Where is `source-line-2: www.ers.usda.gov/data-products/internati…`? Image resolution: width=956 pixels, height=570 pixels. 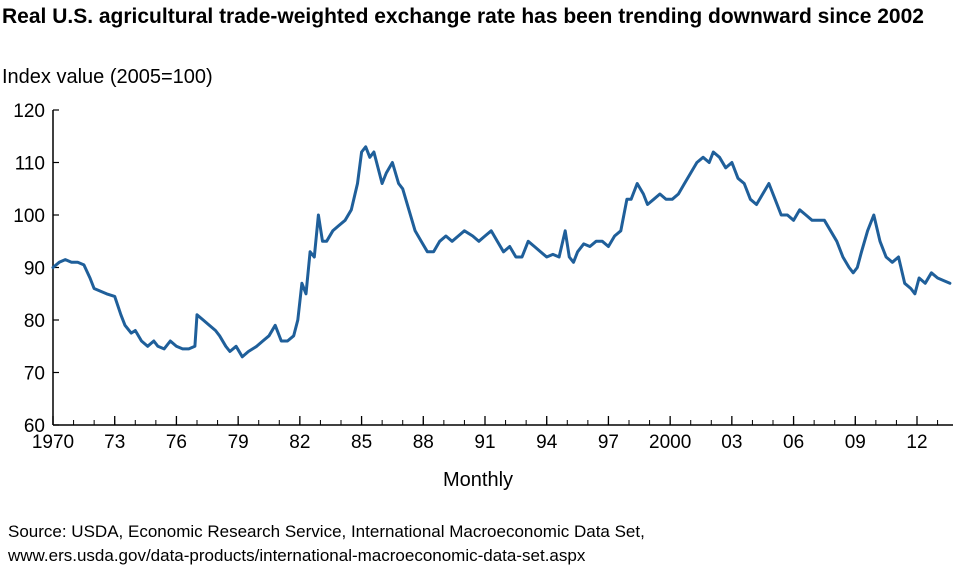
source-line-2: www.ers.usda.gov/data-products/internati… is located at coordinates (297, 555).